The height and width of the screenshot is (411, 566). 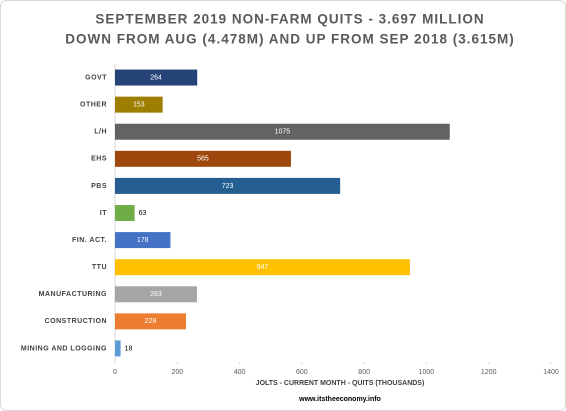 I want to click on y-tick-label: IT, so click(x=103, y=213).